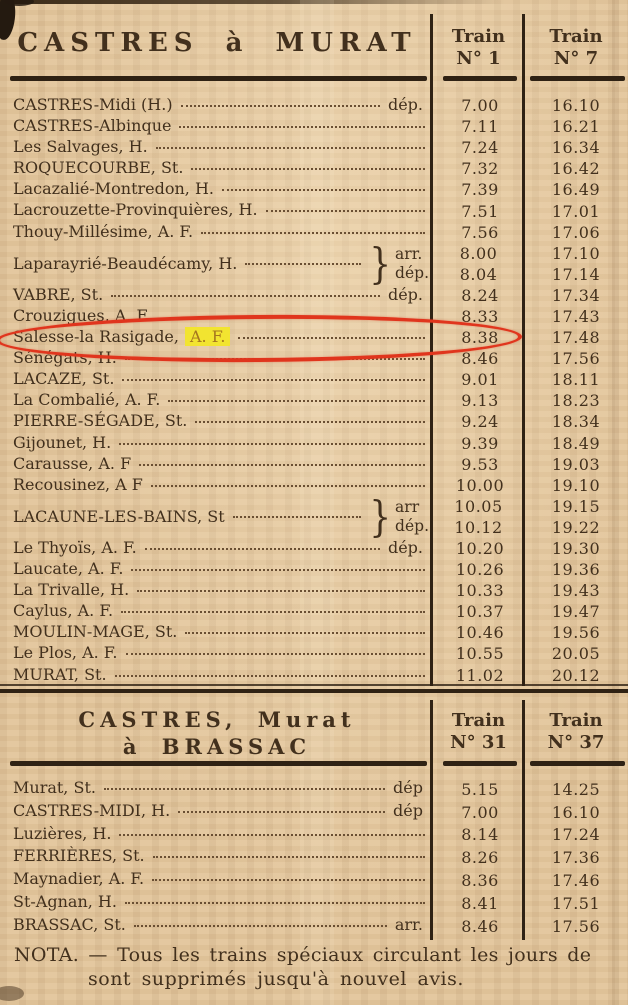  Describe the element at coordinates (216, 632) in the screenshot. I see `station-name-cell: MOULIN-MAGE, St.` at that location.